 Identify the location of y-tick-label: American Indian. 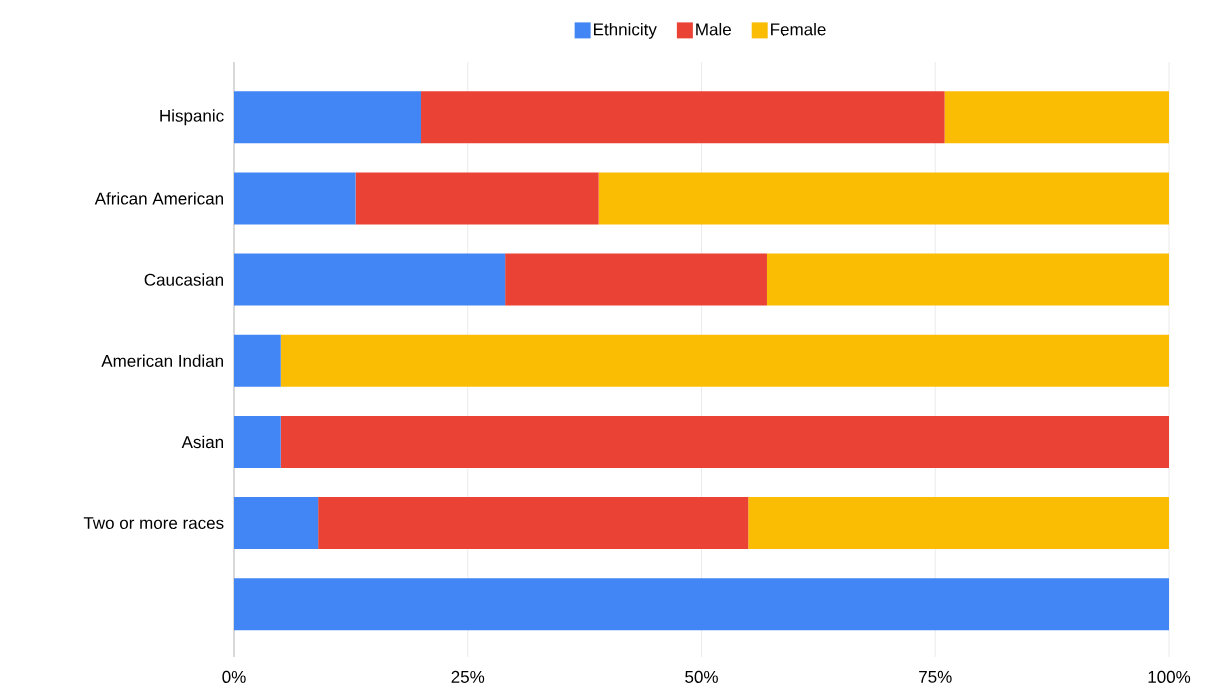
(162, 360).